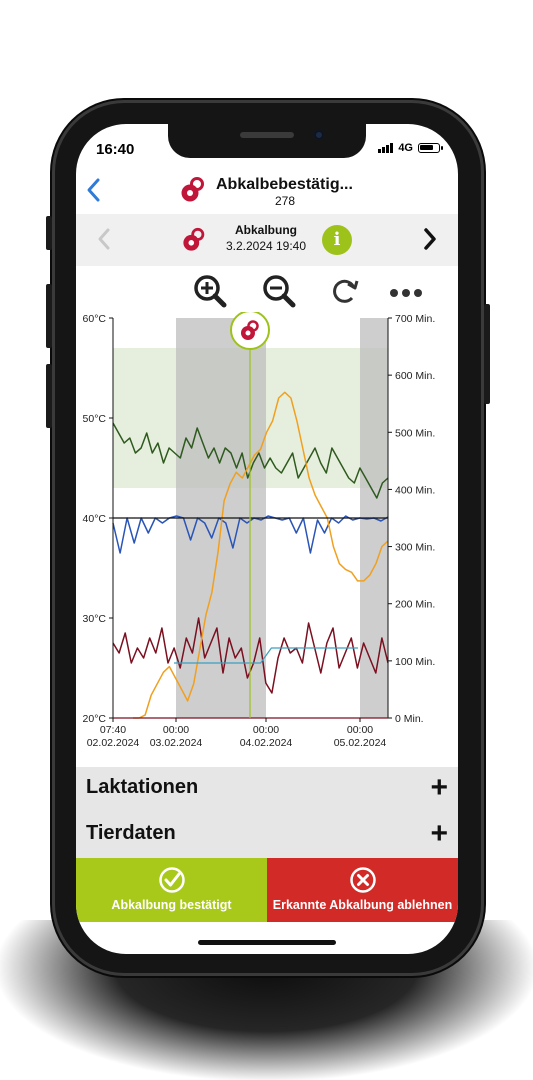  I want to click on chart-toolbar, so click(267, 292).